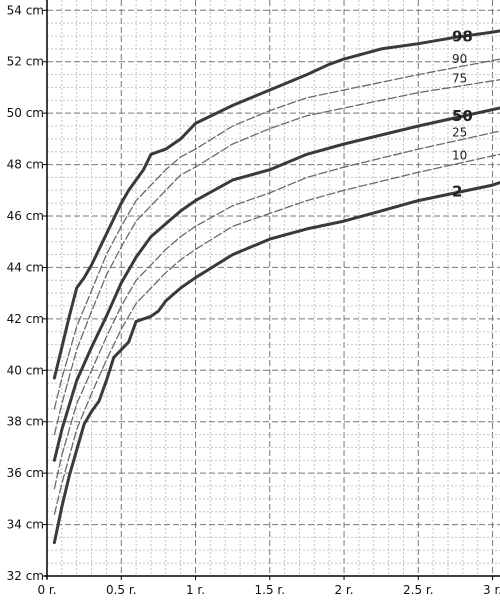  Describe the element at coordinates (25, 10) in the screenshot. I see `y-tick-label: 54 cm` at that location.